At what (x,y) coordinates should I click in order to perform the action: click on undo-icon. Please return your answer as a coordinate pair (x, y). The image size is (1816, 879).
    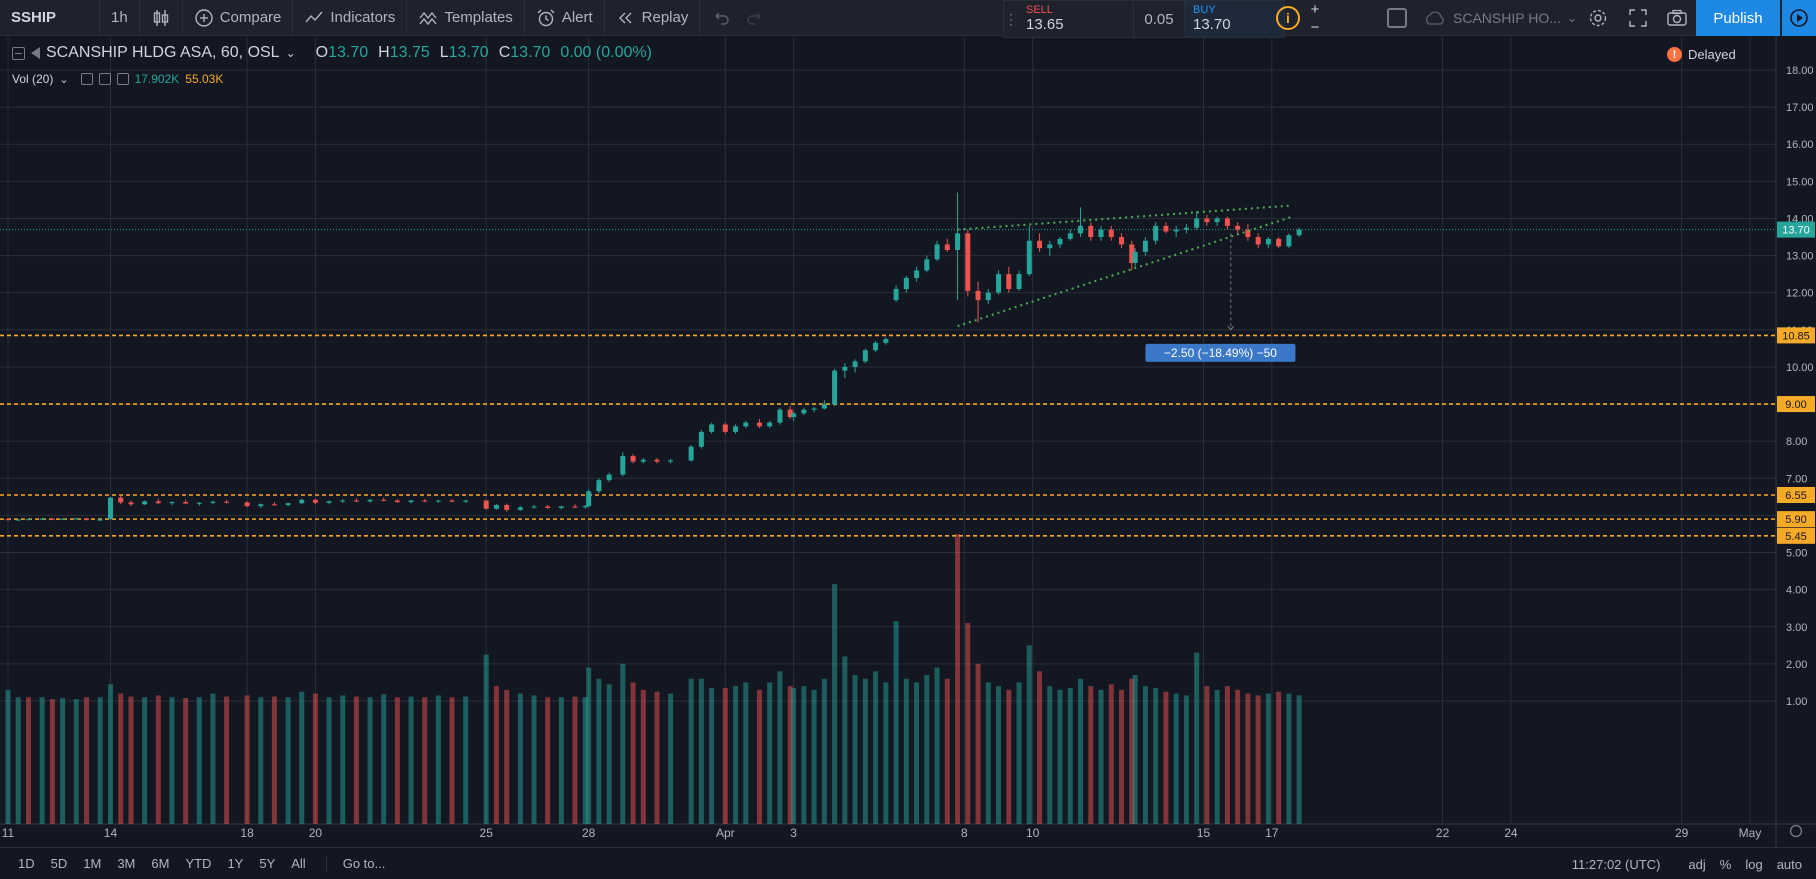
    Looking at the image, I should click on (721, 18).